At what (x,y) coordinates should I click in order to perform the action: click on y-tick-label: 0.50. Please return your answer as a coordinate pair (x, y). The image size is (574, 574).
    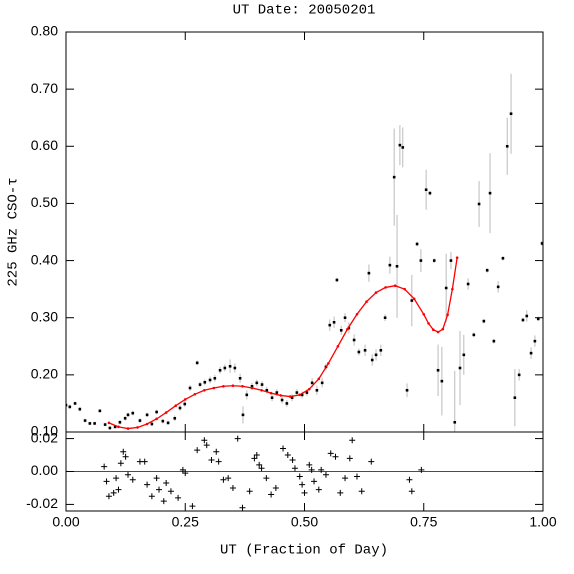
    Looking at the image, I should click on (44, 202).